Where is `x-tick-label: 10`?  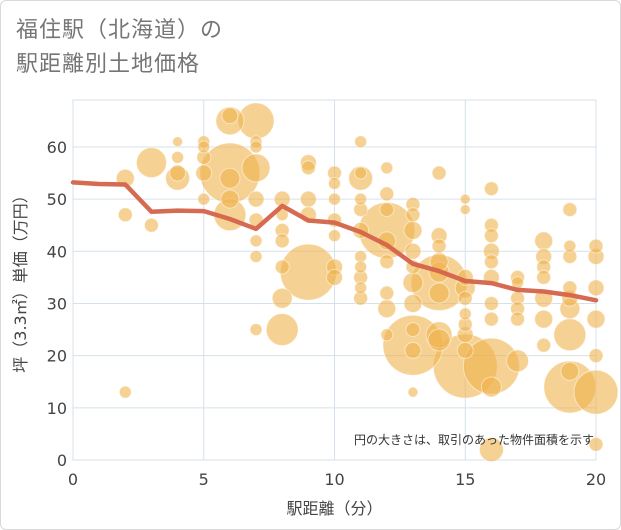 x-tick-label: 10 is located at coordinates (334, 479).